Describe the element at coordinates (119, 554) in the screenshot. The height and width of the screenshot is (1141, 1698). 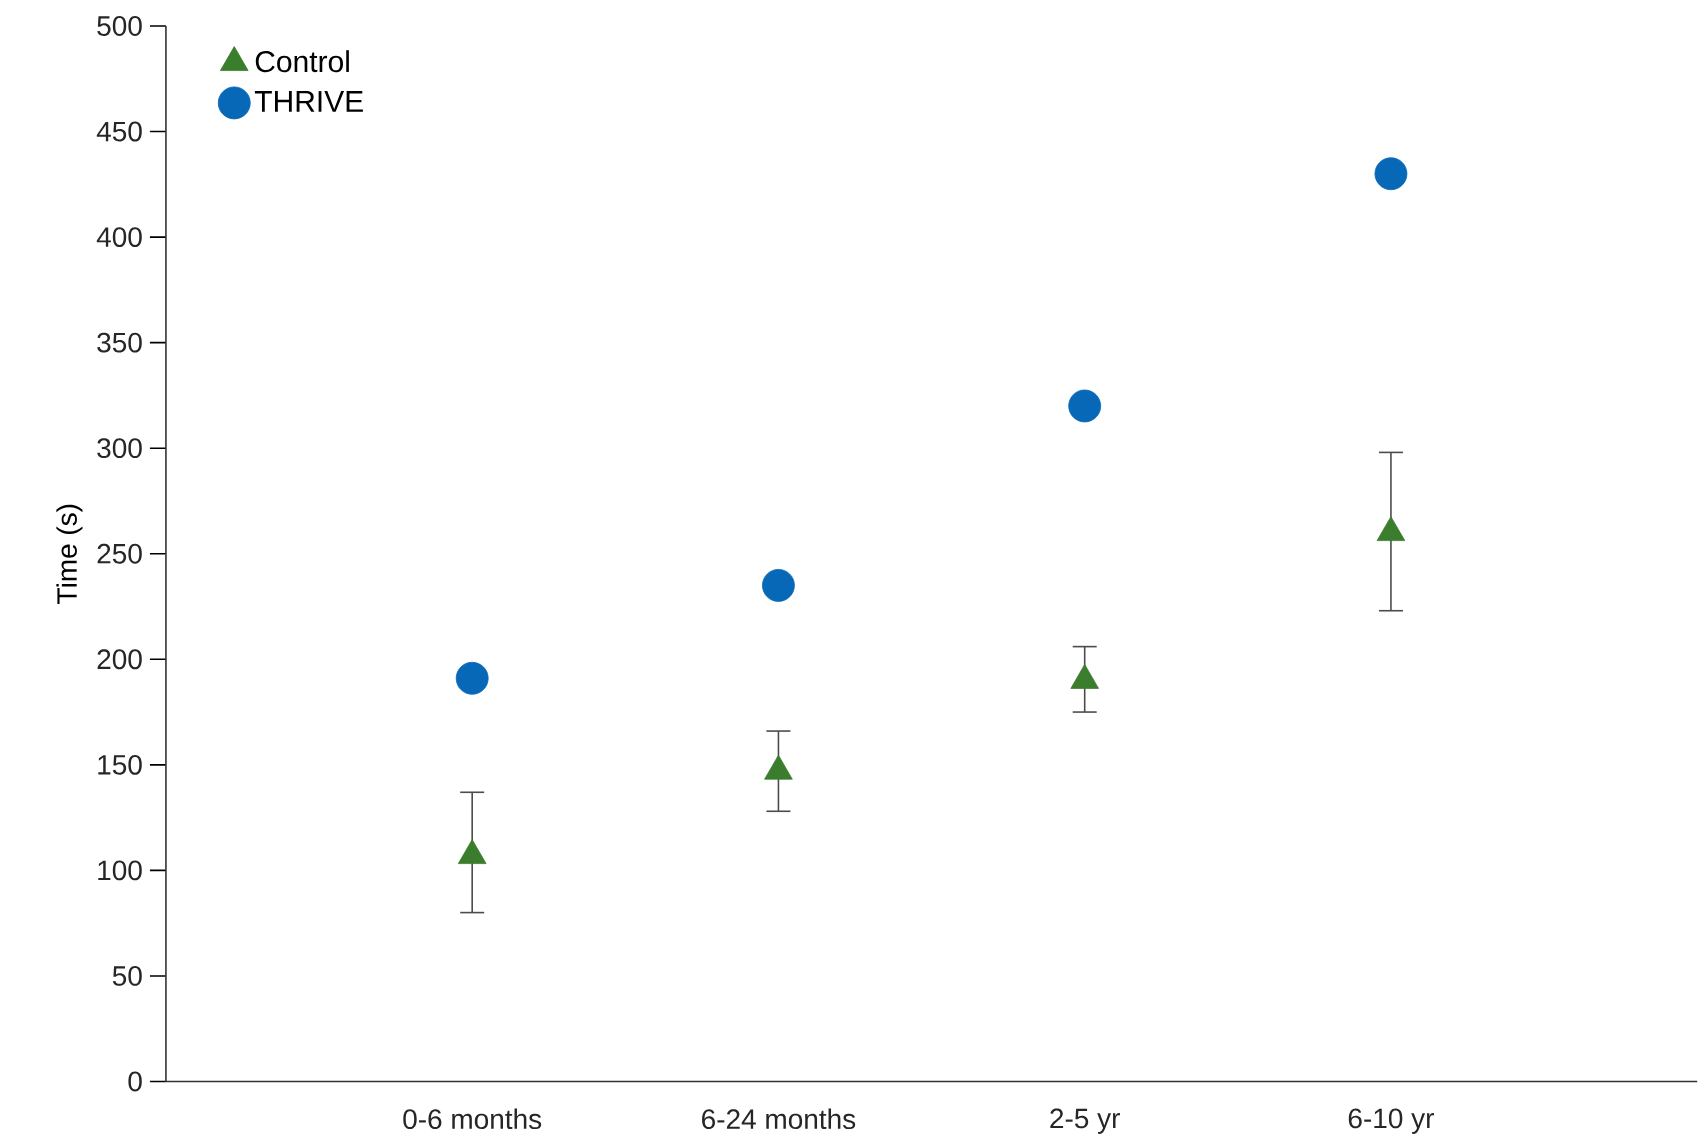
I see `y-tick-label: 250` at that location.